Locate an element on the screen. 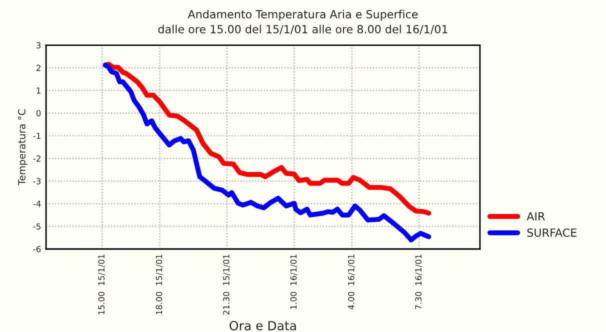  y-tick-label: -6 is located at coordinates (37, 249).